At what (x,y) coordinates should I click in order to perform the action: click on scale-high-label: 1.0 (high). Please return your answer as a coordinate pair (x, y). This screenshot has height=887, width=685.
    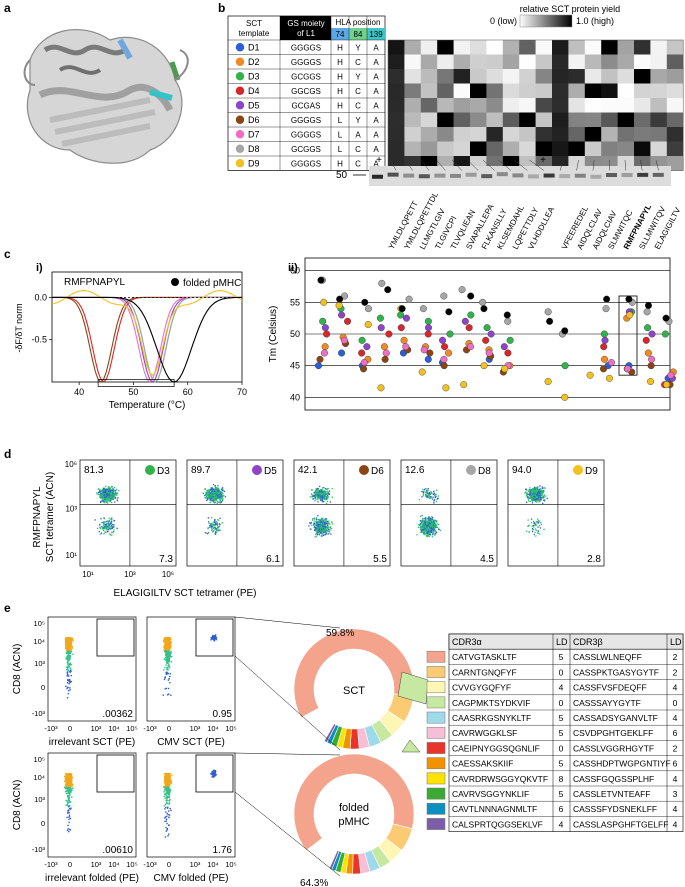
    Looking at the image, I should click on (595, 21).